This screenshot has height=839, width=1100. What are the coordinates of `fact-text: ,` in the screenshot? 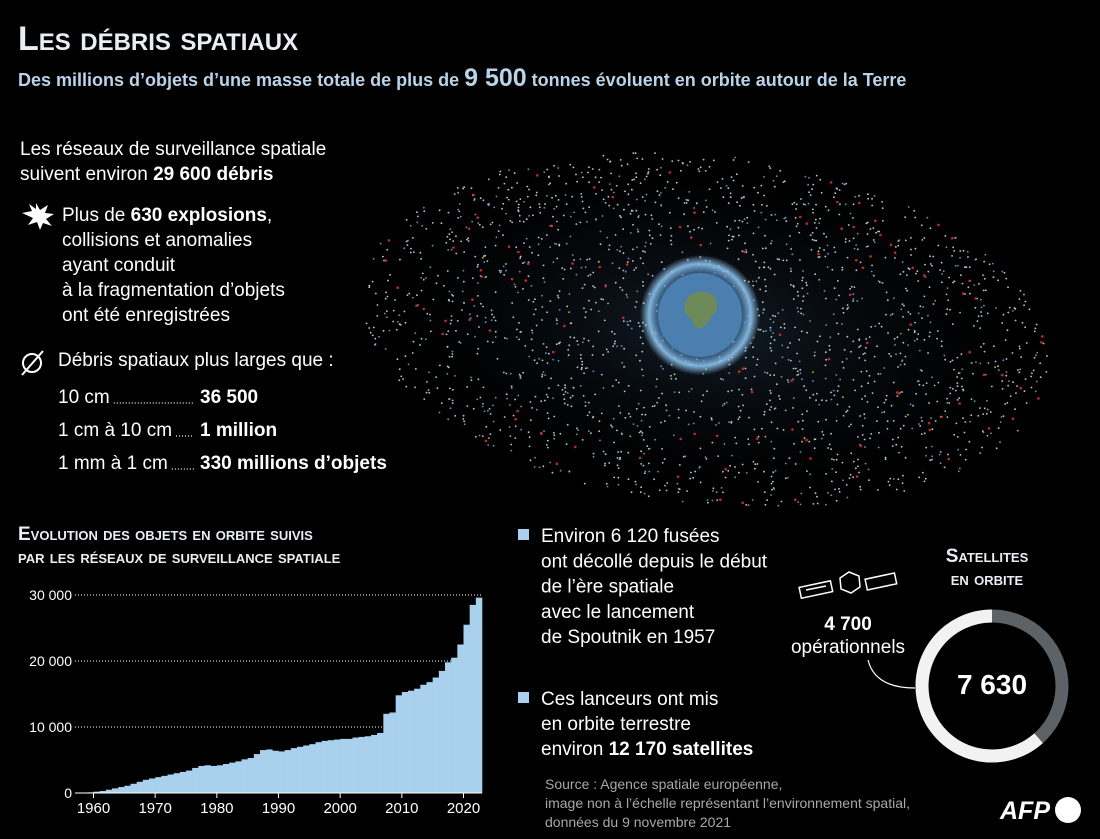 It's located at (269, 215).